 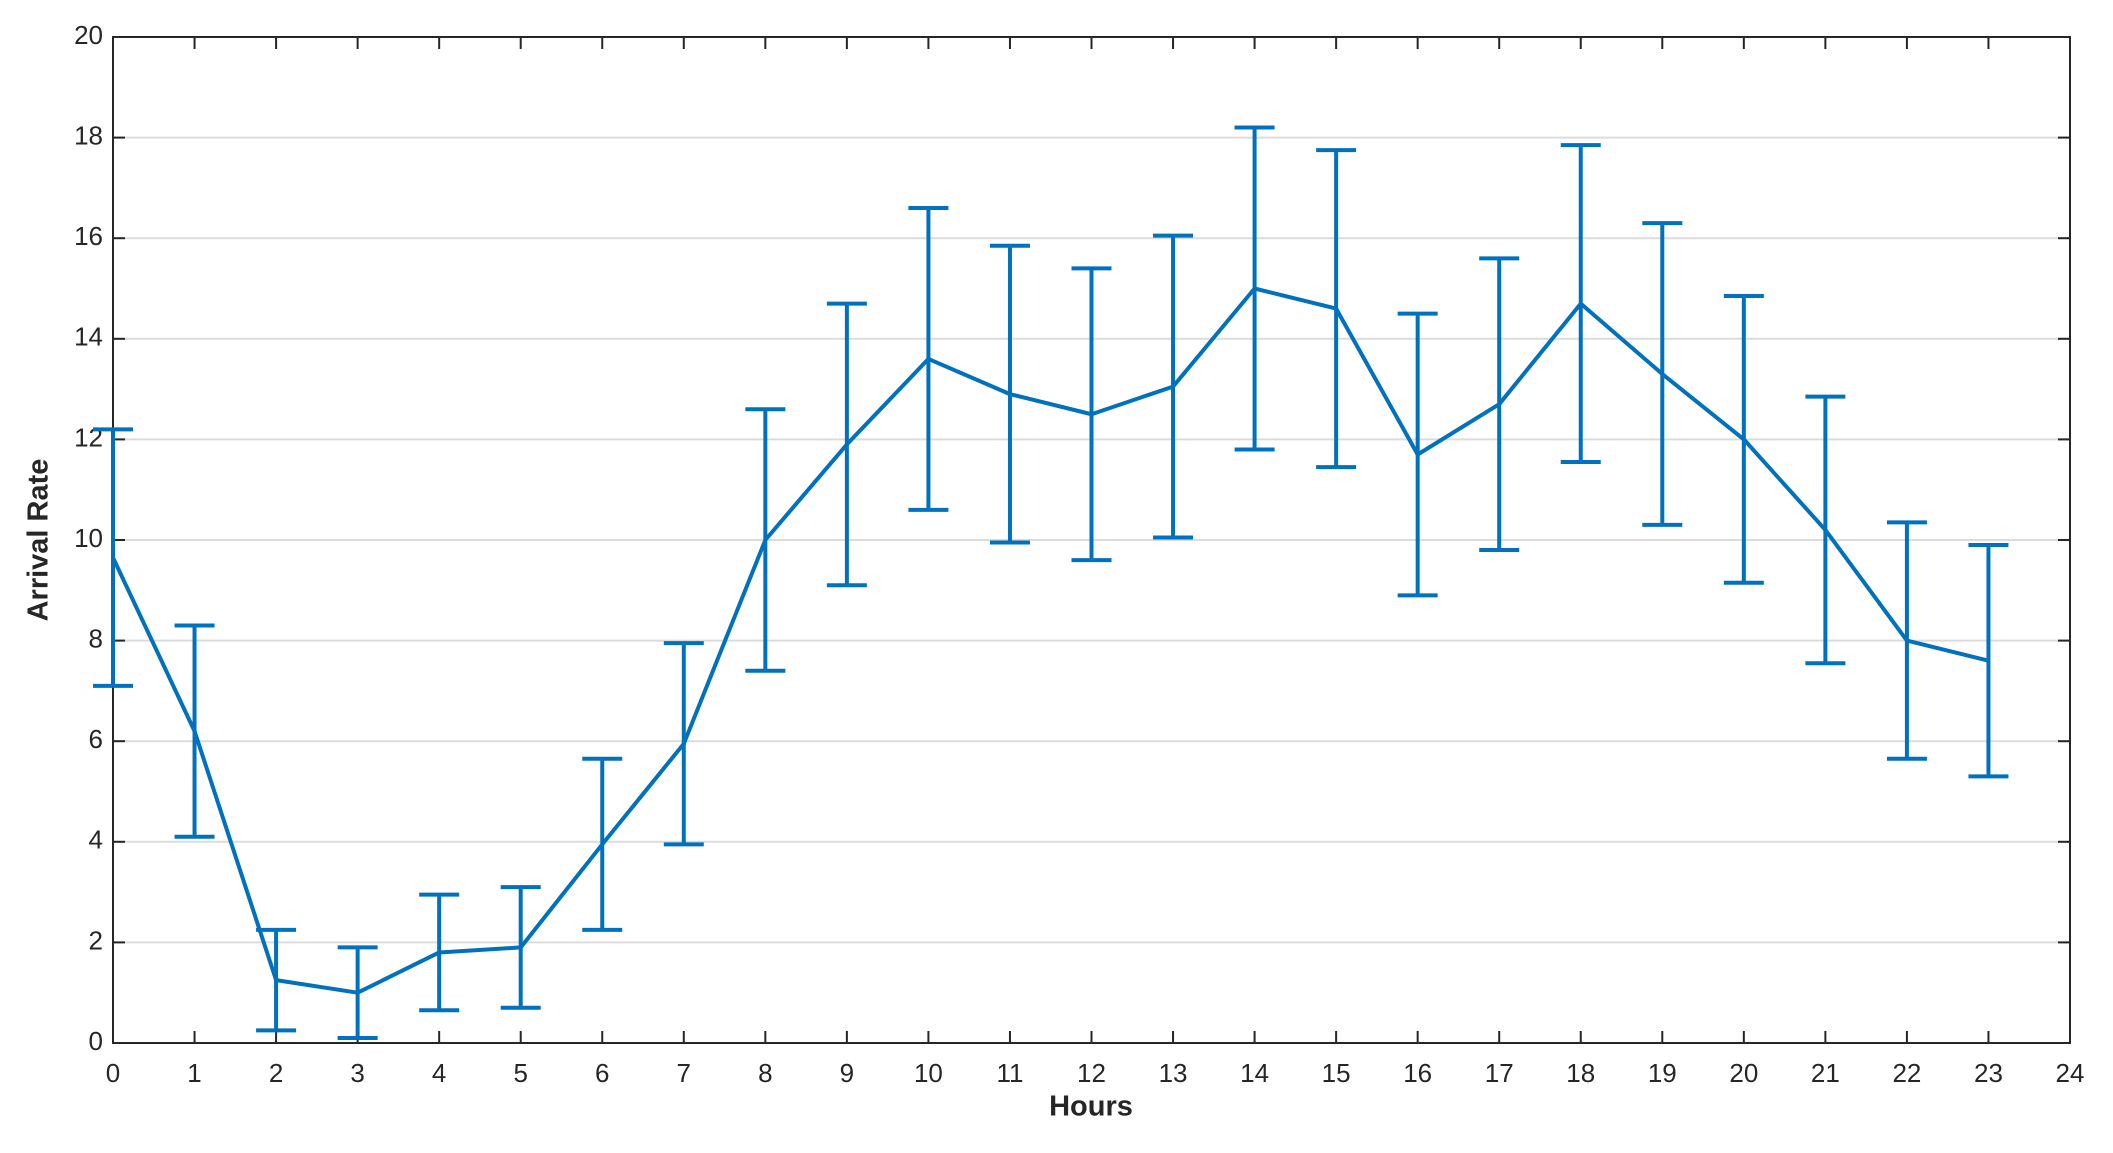 What do you see at coordinates (1825, 1073) in the screenshot?
I see `x-tick-label: 21` at bounding box center [1825, 1073].